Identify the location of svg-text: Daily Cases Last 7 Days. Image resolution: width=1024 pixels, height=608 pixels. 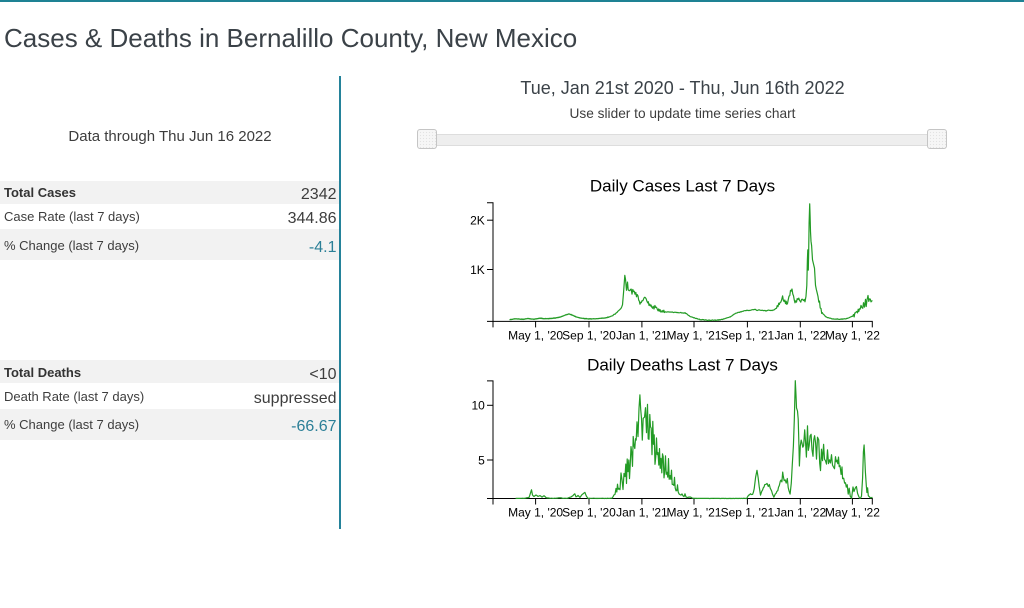
(682, 186).